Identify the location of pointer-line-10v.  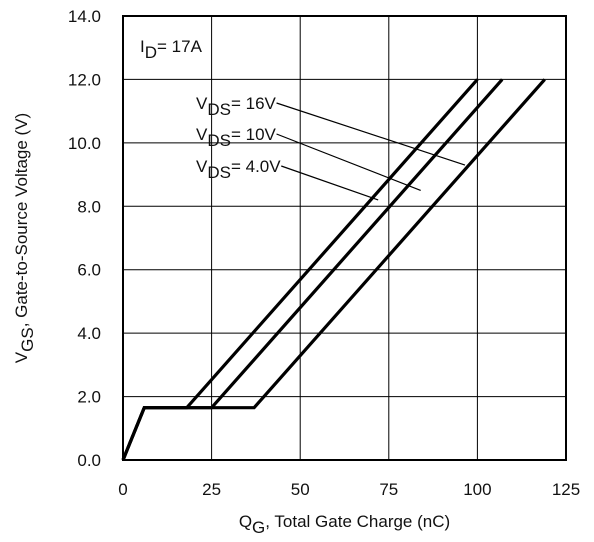
(348, 162).